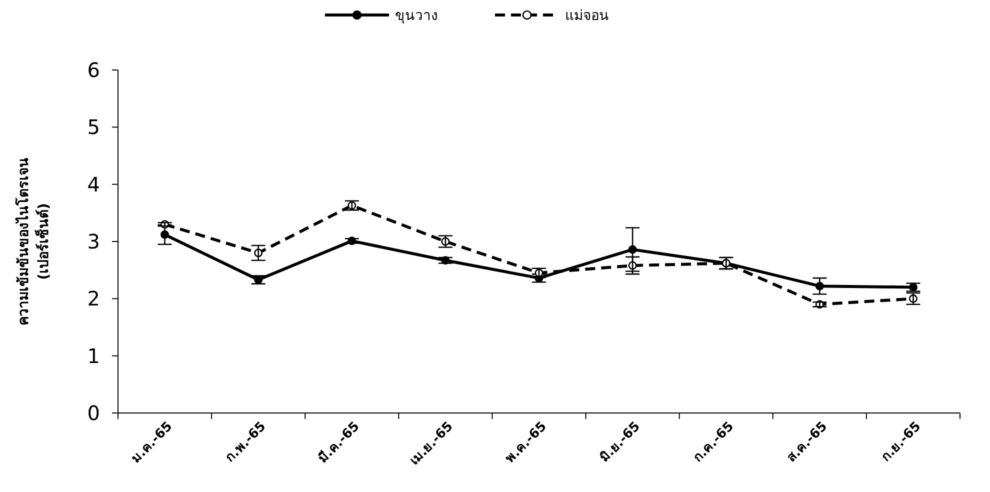  I want to click on y-tick-label: 3, so click(93, 242).